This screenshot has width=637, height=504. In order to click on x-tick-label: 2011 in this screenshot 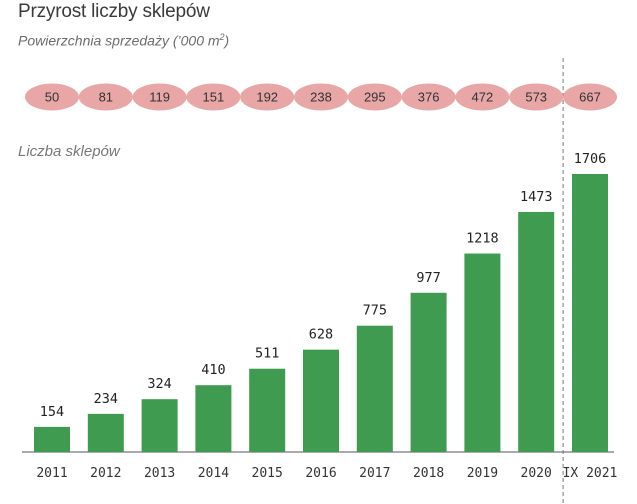, I will do `click(51, 473)`.